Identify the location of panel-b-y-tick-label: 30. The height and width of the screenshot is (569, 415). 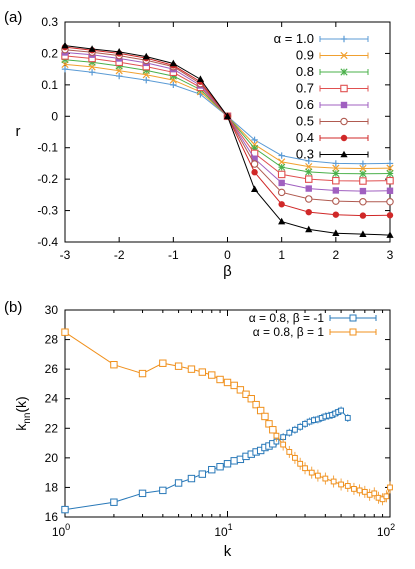
(52, 310).